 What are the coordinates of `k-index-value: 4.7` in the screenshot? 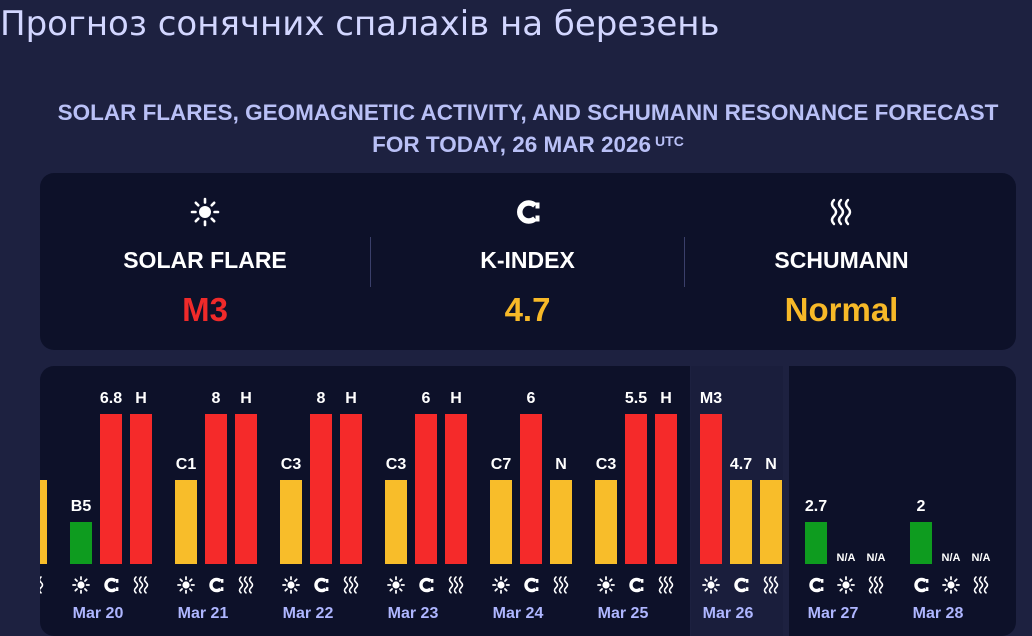 It's located at (527, 309).